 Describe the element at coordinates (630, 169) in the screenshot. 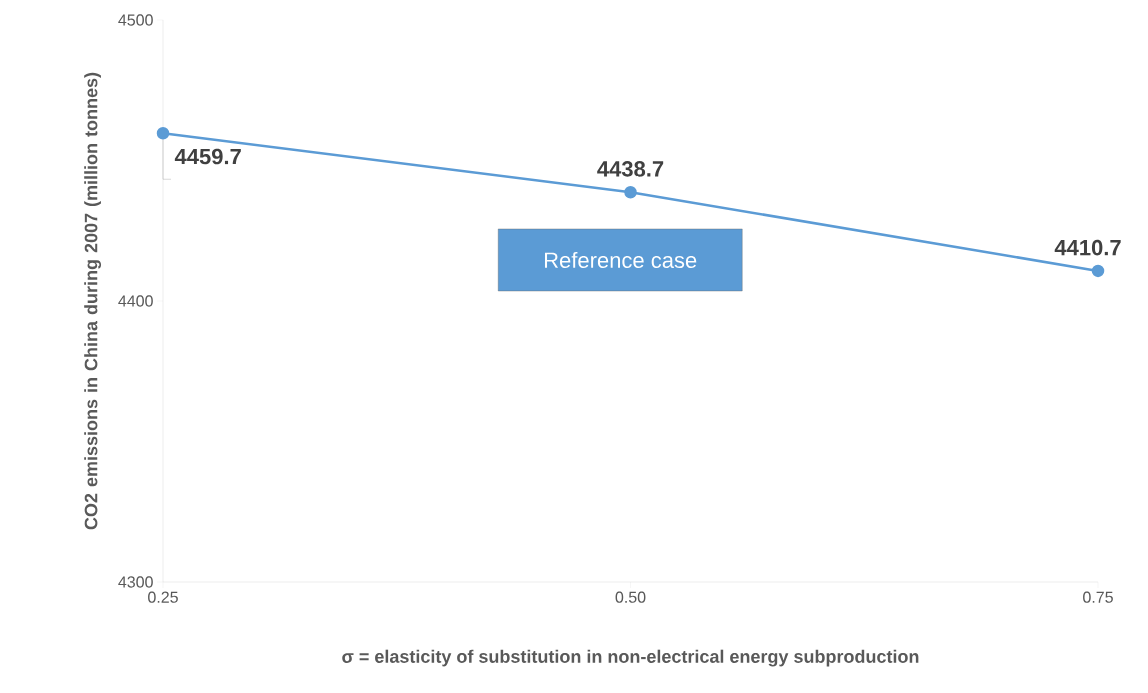

I see `data-label: 4438.7` at that location.